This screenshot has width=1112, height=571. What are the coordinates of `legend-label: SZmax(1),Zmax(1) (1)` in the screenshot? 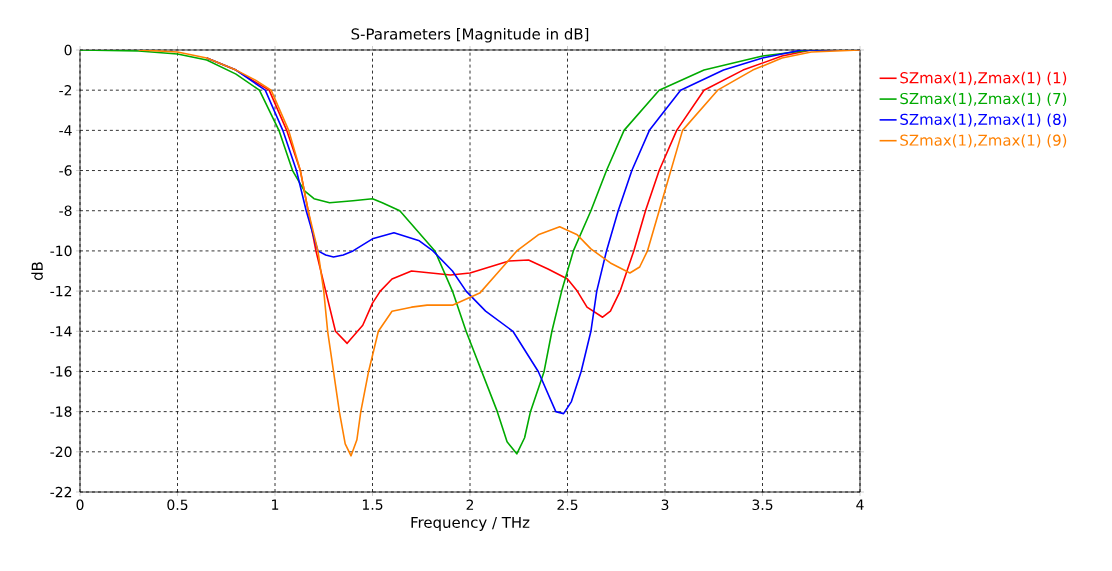 It's located at (983, 78).